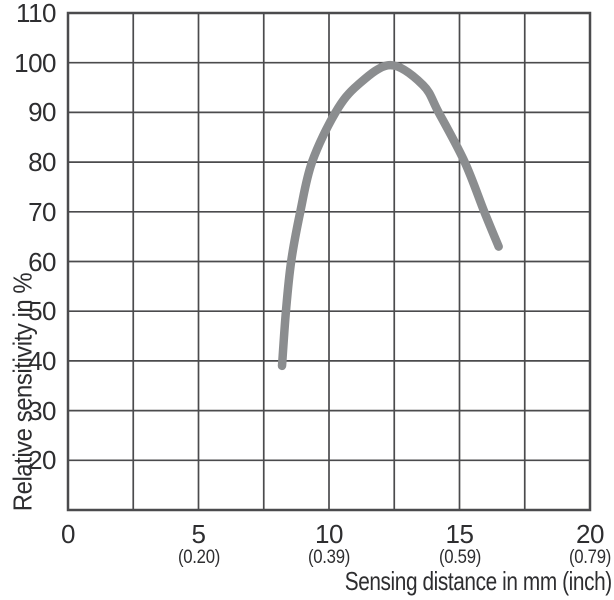 This screenshot has width=614, height=600. What do you see at coordinates (42, 261) in the screenshot?
I see `y-tick-label: 60` at bounding box center [42, 261].